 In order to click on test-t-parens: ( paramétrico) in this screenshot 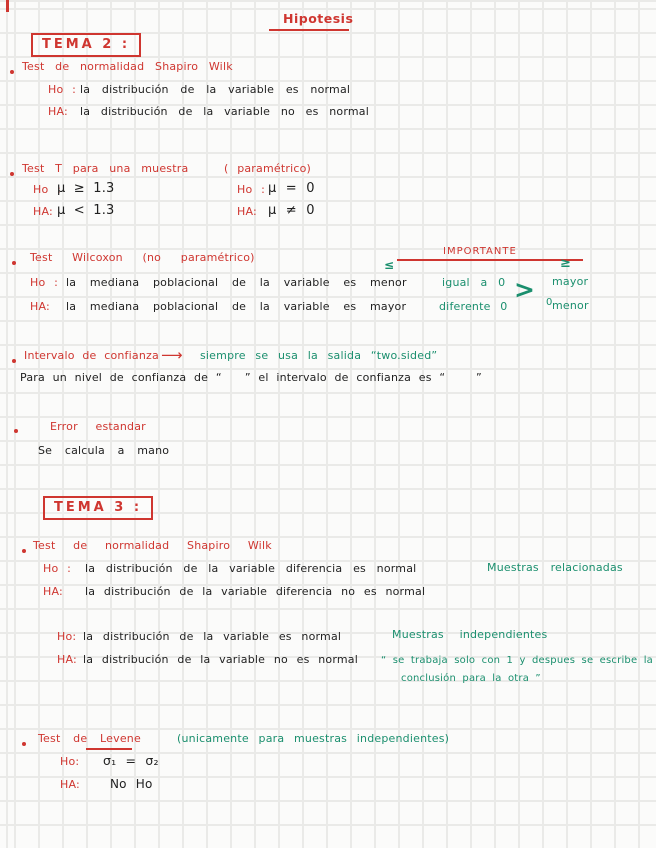, I will do `click(268, 168)`.